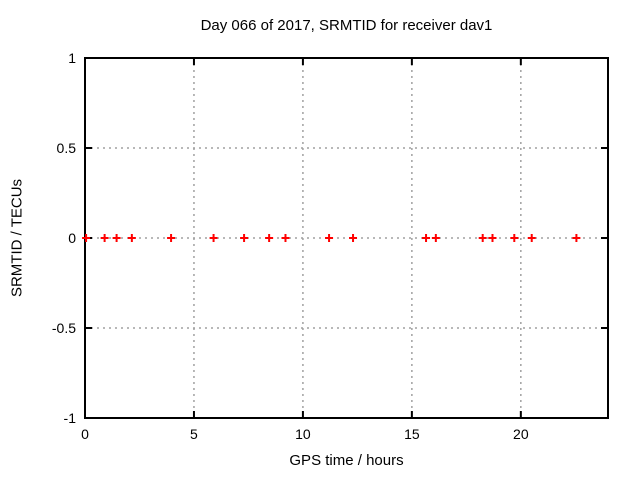 This screenshot has width=640, height=480. I want to click on x-tick-label: 0, so click(85, 434).